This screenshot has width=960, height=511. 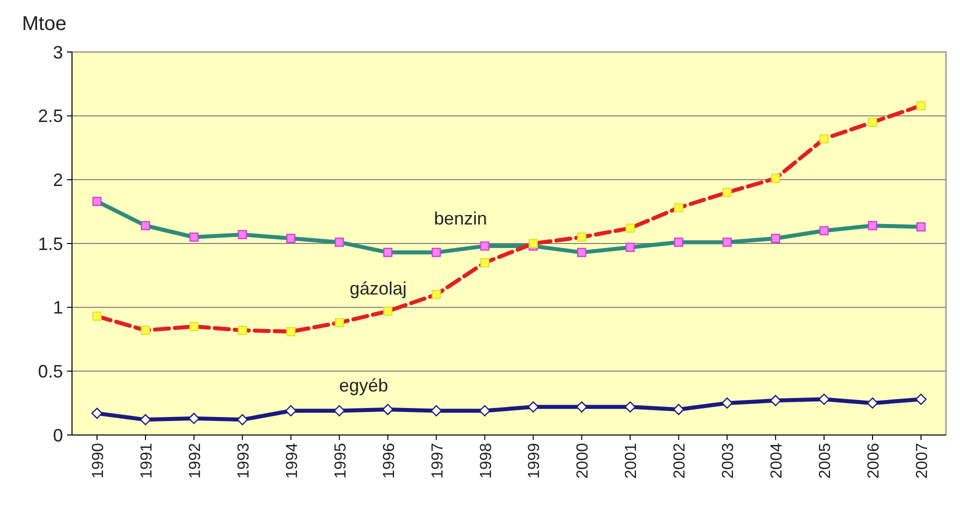 I want to click on x-tick-label: 2005, so click(x=825, y=460).